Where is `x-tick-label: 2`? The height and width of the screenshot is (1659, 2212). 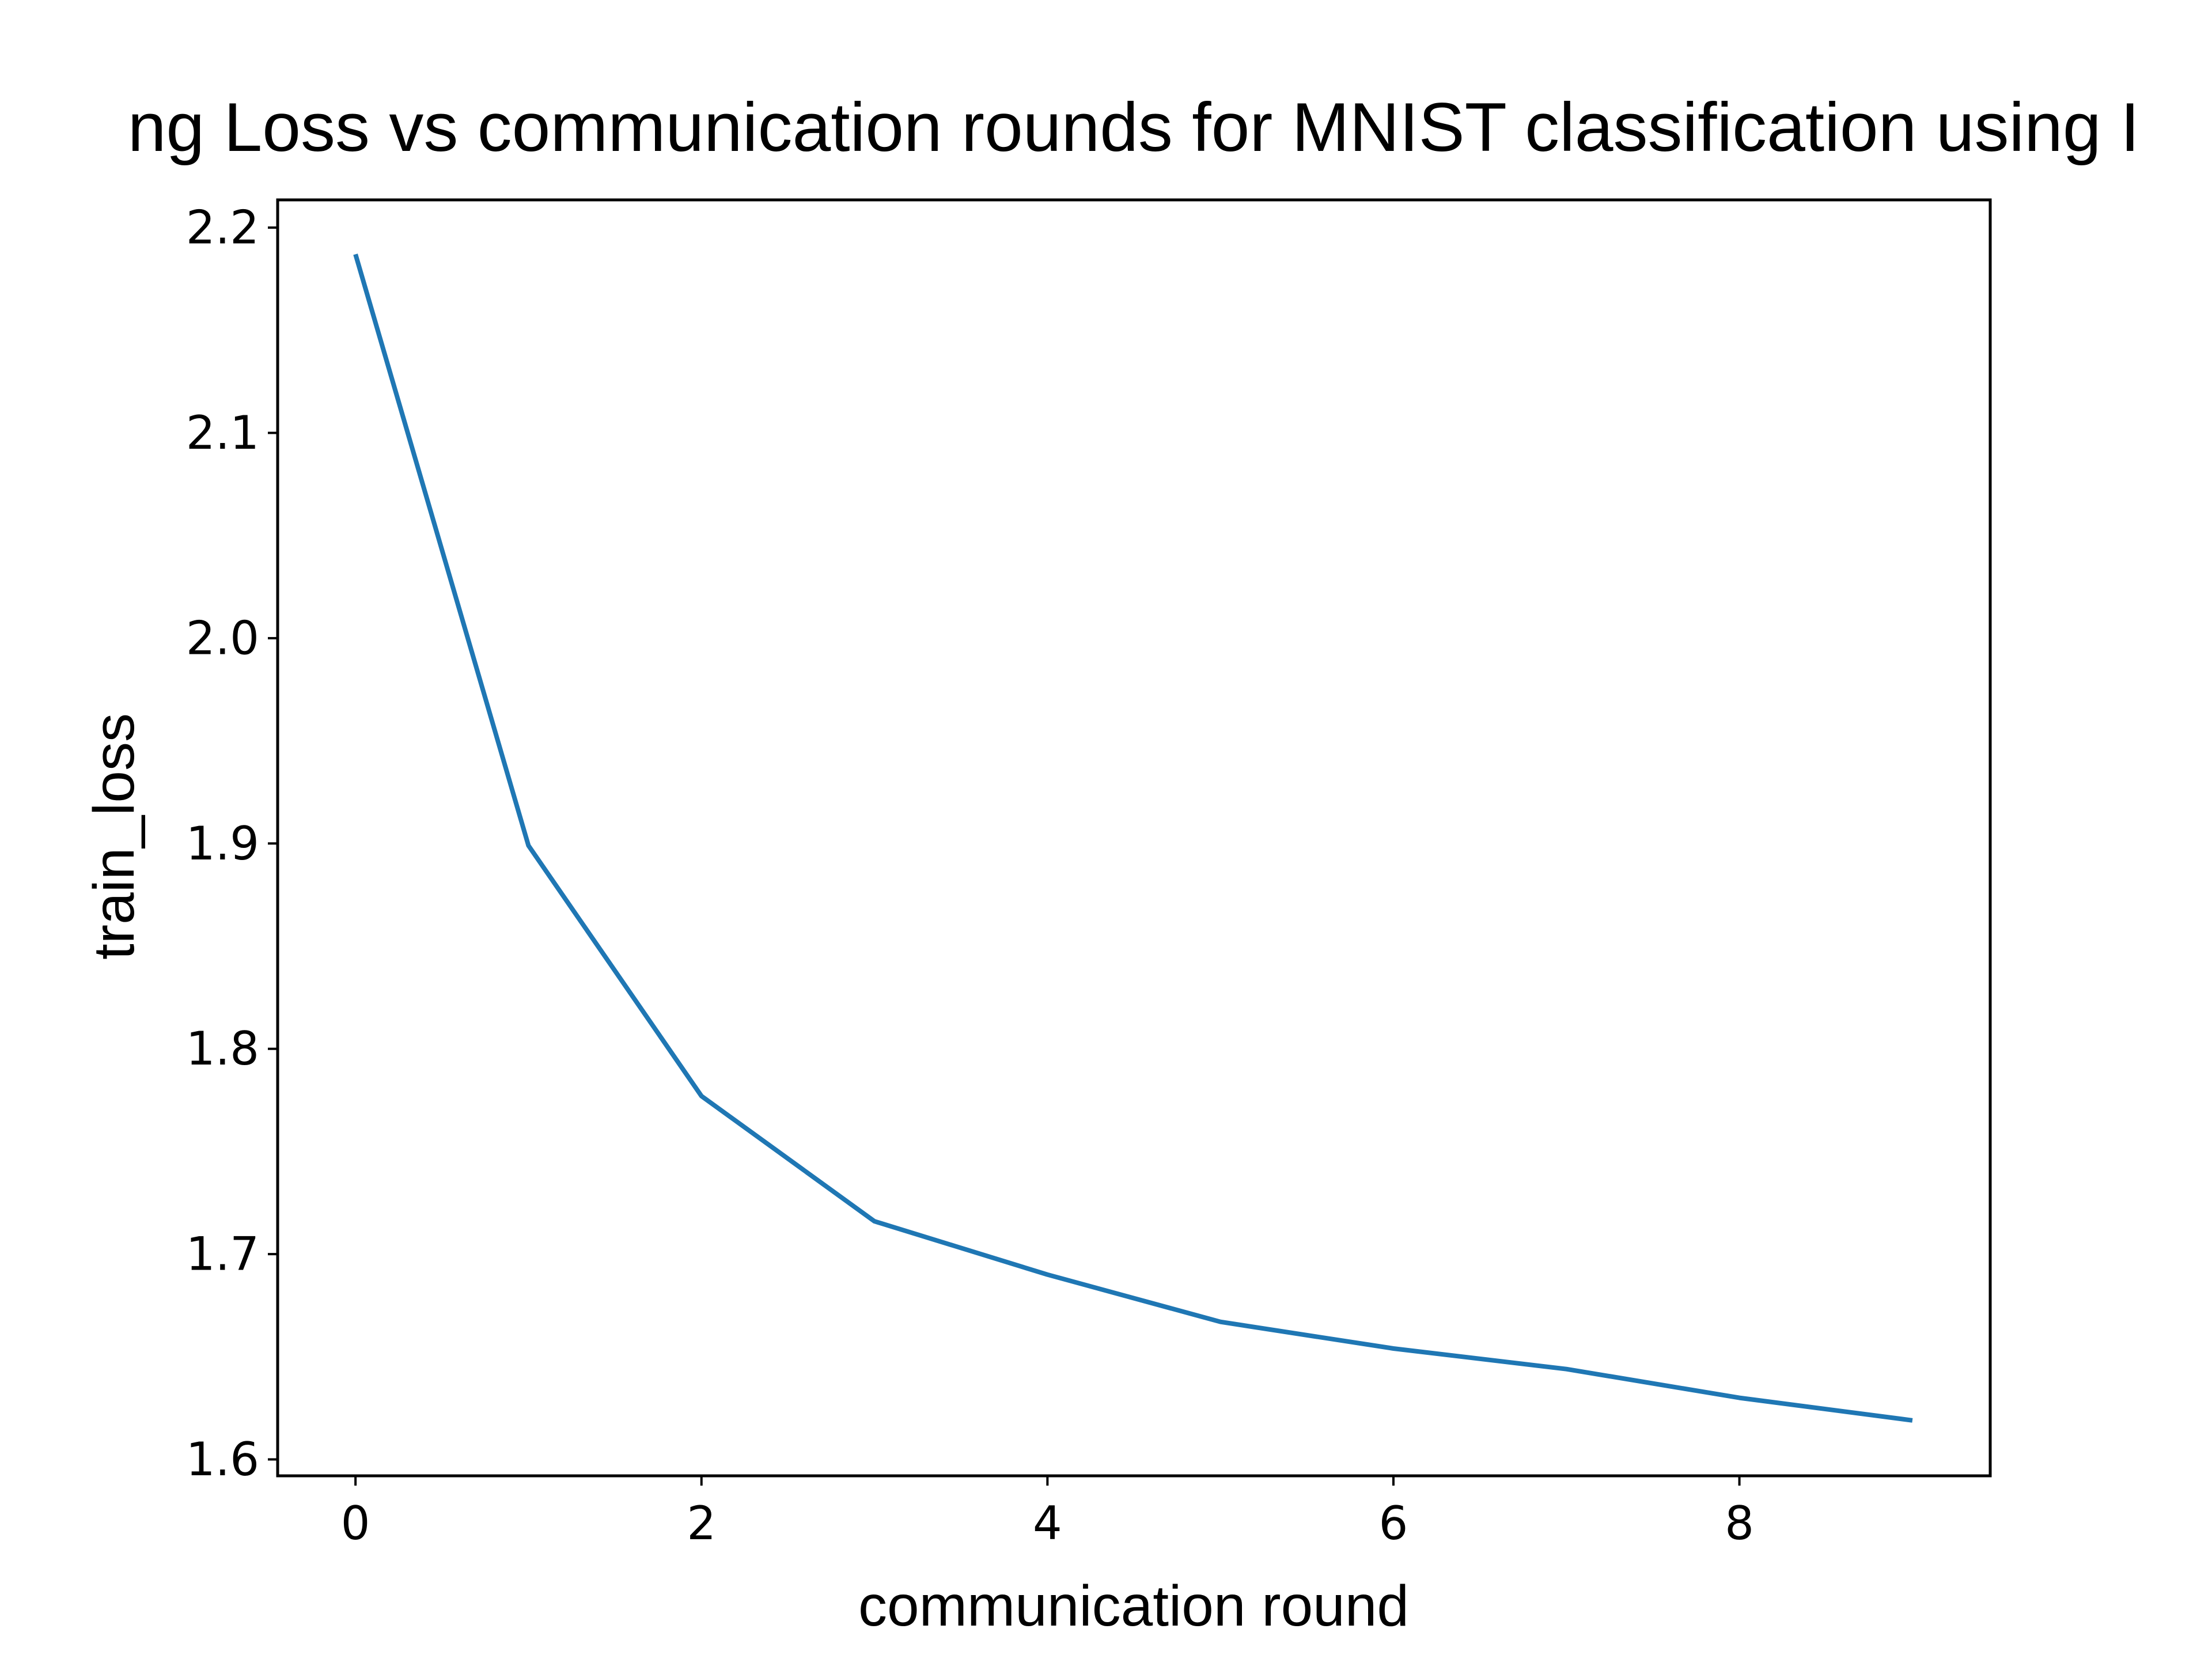
x-tick-label: 2 is located at coordinates (701, 1523).